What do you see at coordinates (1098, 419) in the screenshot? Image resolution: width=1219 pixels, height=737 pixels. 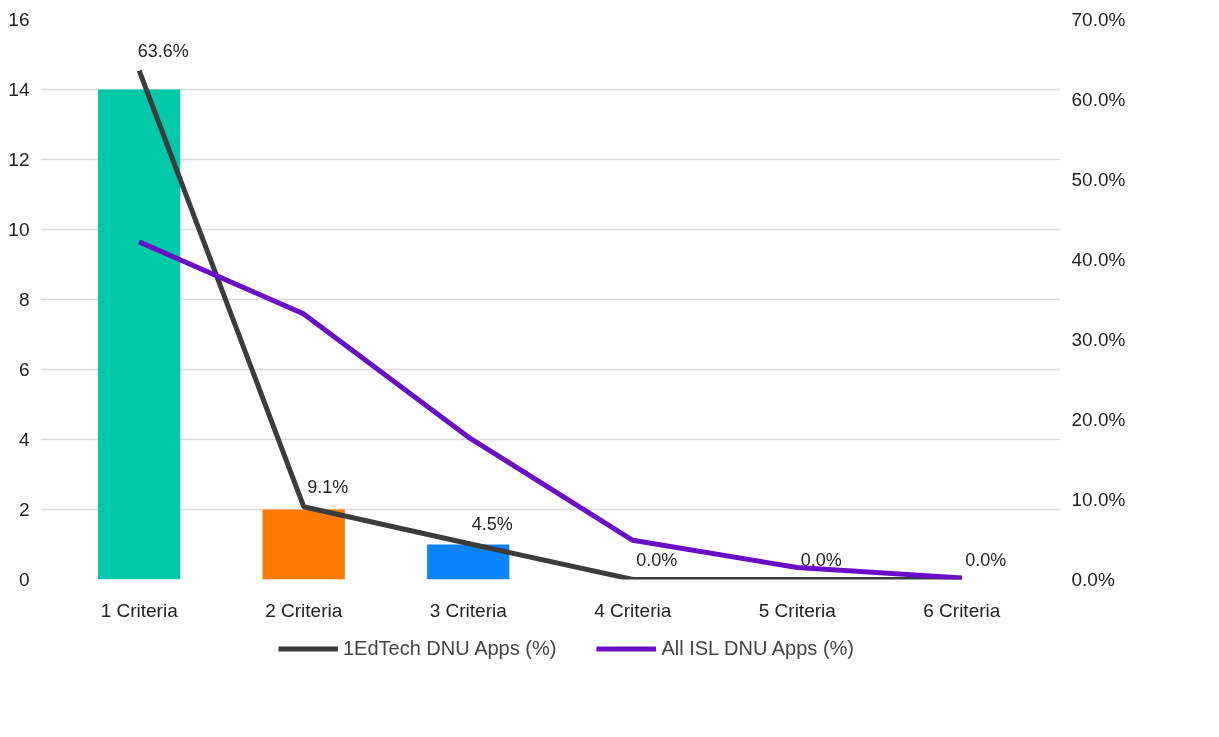 I see `y2-tick-label: 20.0%` at bounding box center [1098, 419].